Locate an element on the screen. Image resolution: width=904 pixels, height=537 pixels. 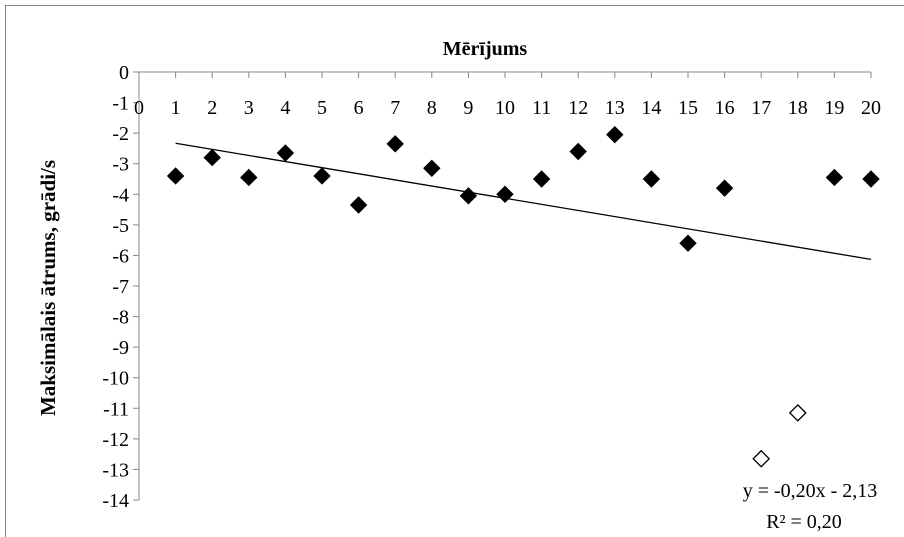
x-tick-label: 4 is located at coordinates (285, 108).